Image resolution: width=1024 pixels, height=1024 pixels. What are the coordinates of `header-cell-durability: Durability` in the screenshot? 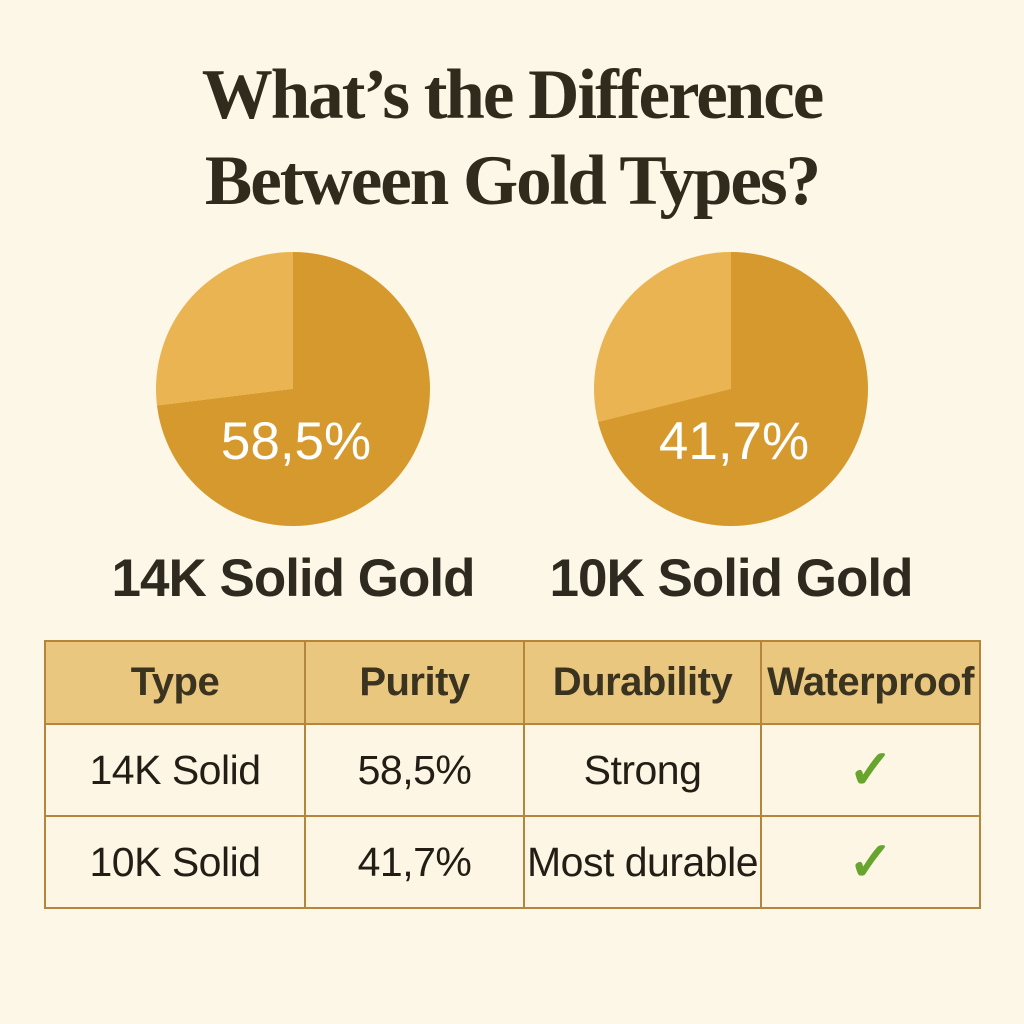 It's located at (642, 682).